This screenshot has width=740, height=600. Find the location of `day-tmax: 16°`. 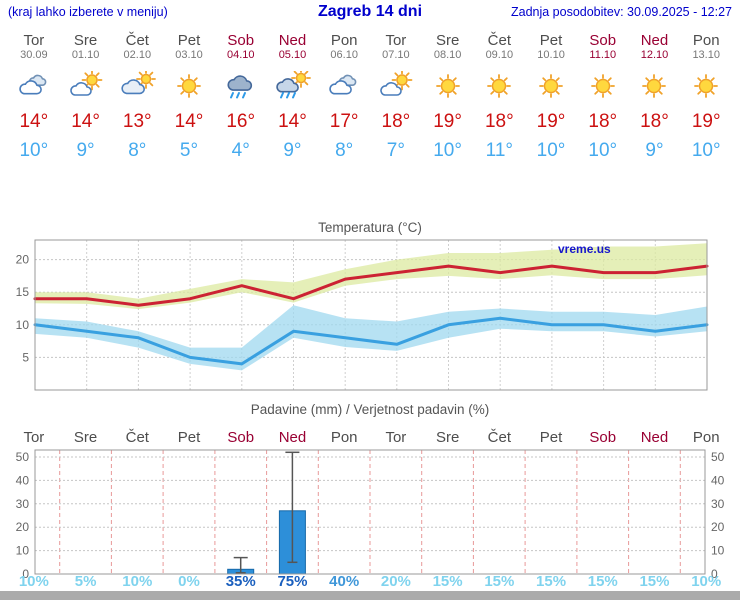

day-tmax: 16° is located at coordinates (241, 121).